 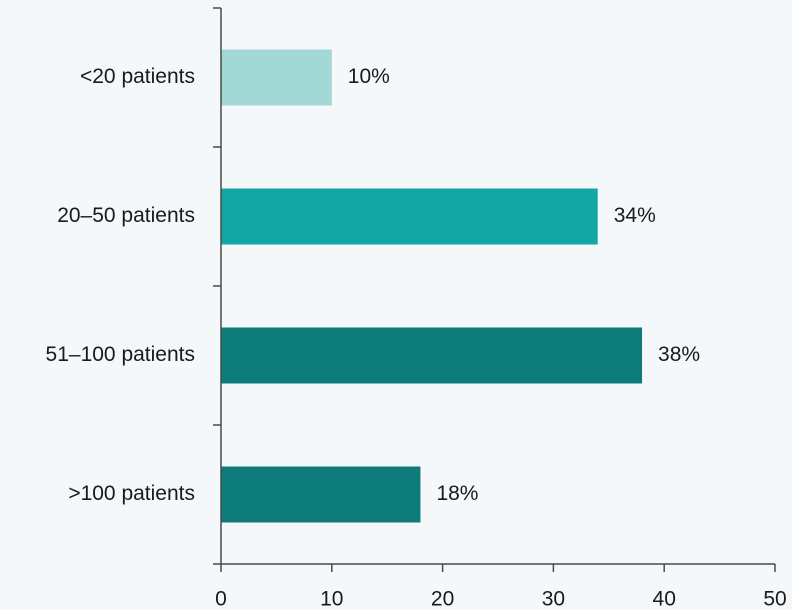 I want to click on x-axis-ticks-group, so click(x=498, y=568).